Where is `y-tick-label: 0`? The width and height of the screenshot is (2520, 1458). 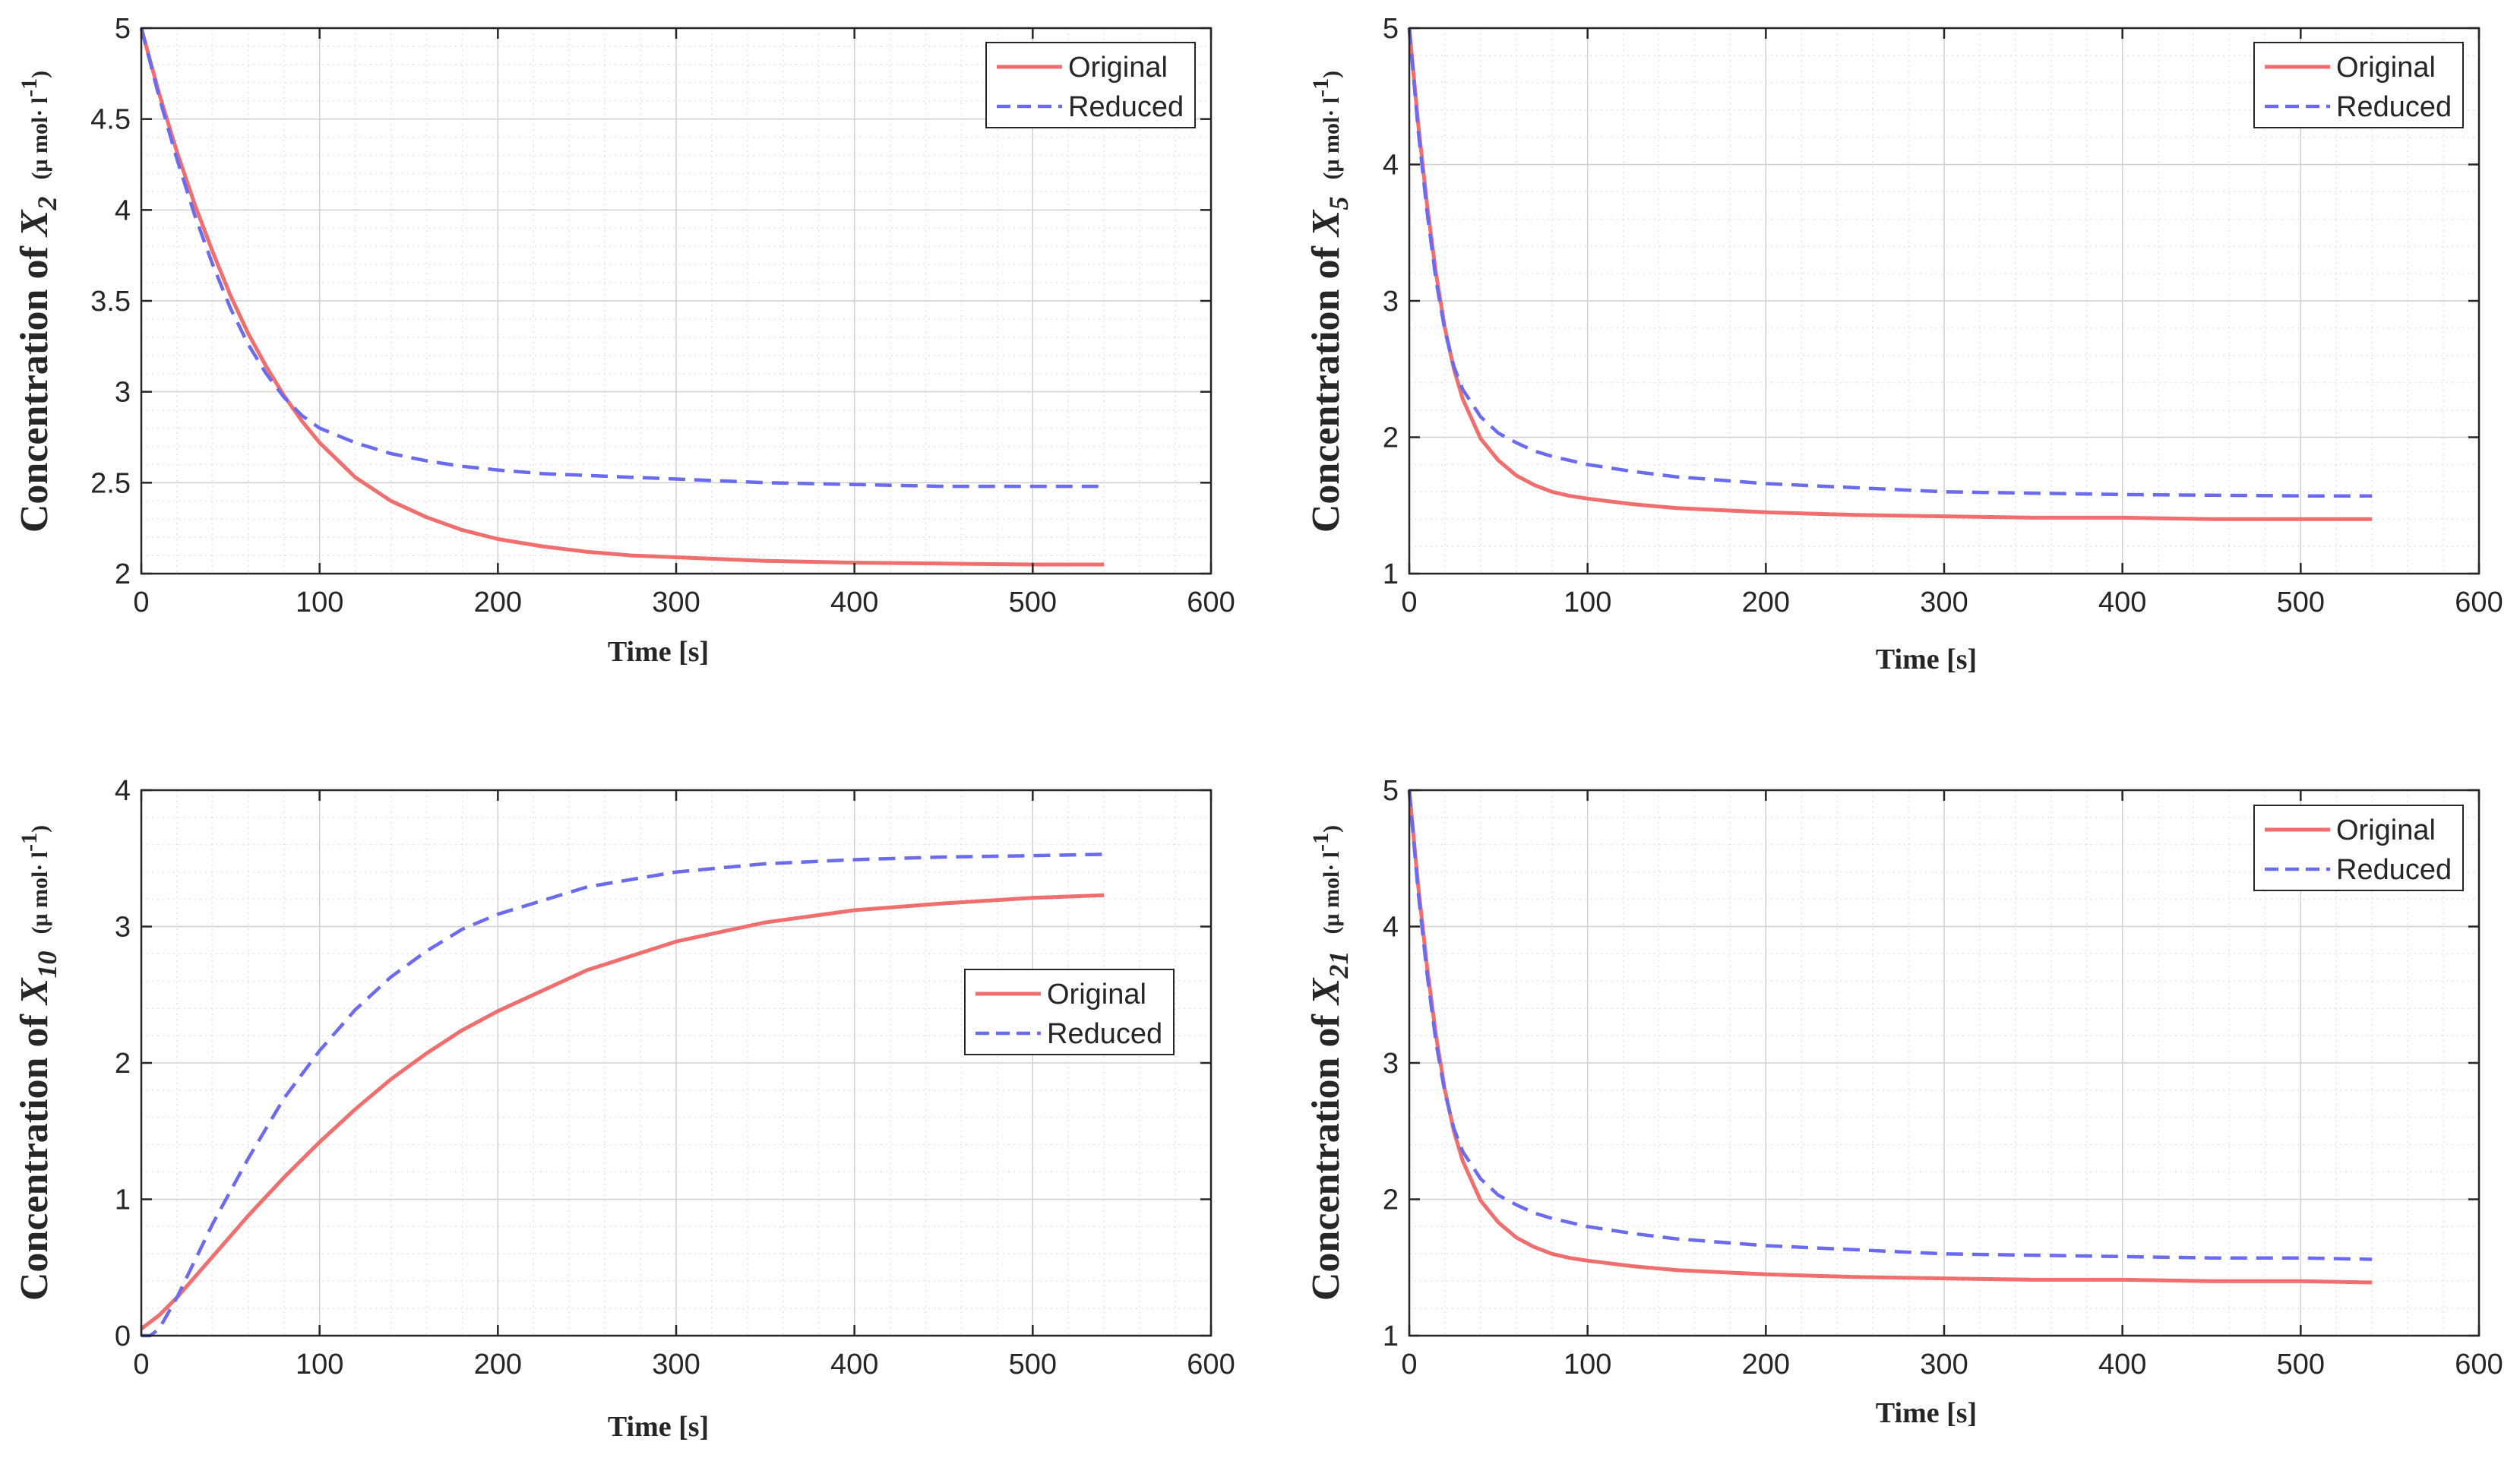
y-tick-label: 0 is located at coordinates (123, 1336).